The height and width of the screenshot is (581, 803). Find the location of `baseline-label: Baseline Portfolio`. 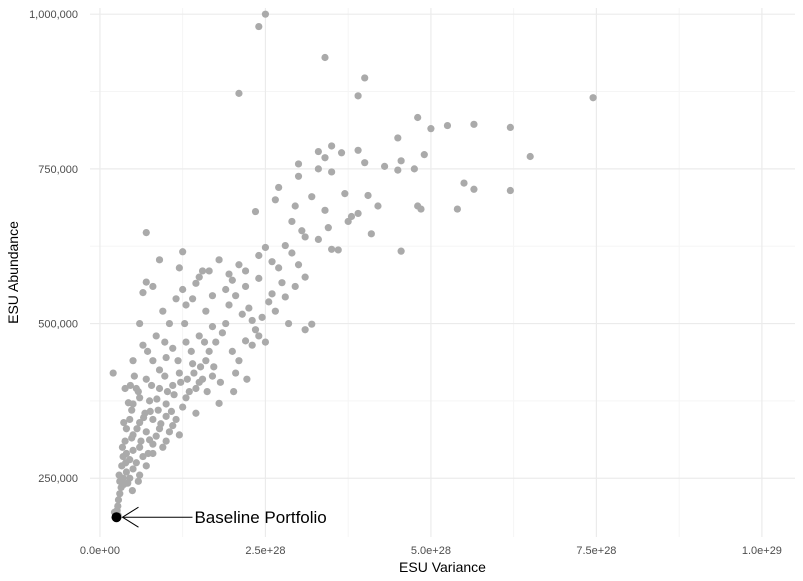

baseline-label: Baseline Portfolio is located at coordinates (260, 517).